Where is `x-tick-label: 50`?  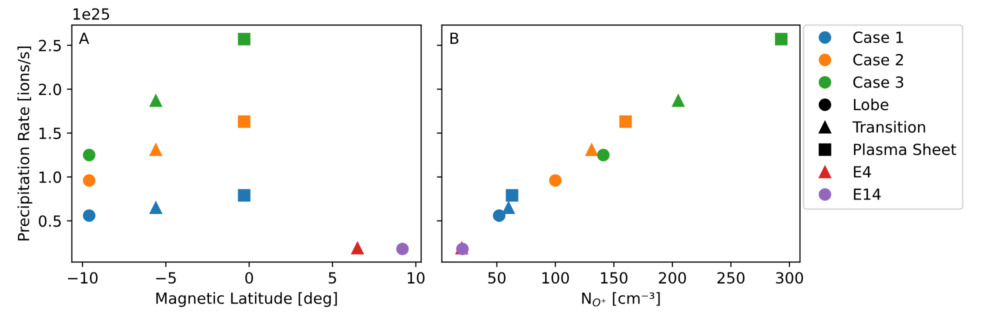
x-tick-label: 50 is located at coordinates (497, 278).